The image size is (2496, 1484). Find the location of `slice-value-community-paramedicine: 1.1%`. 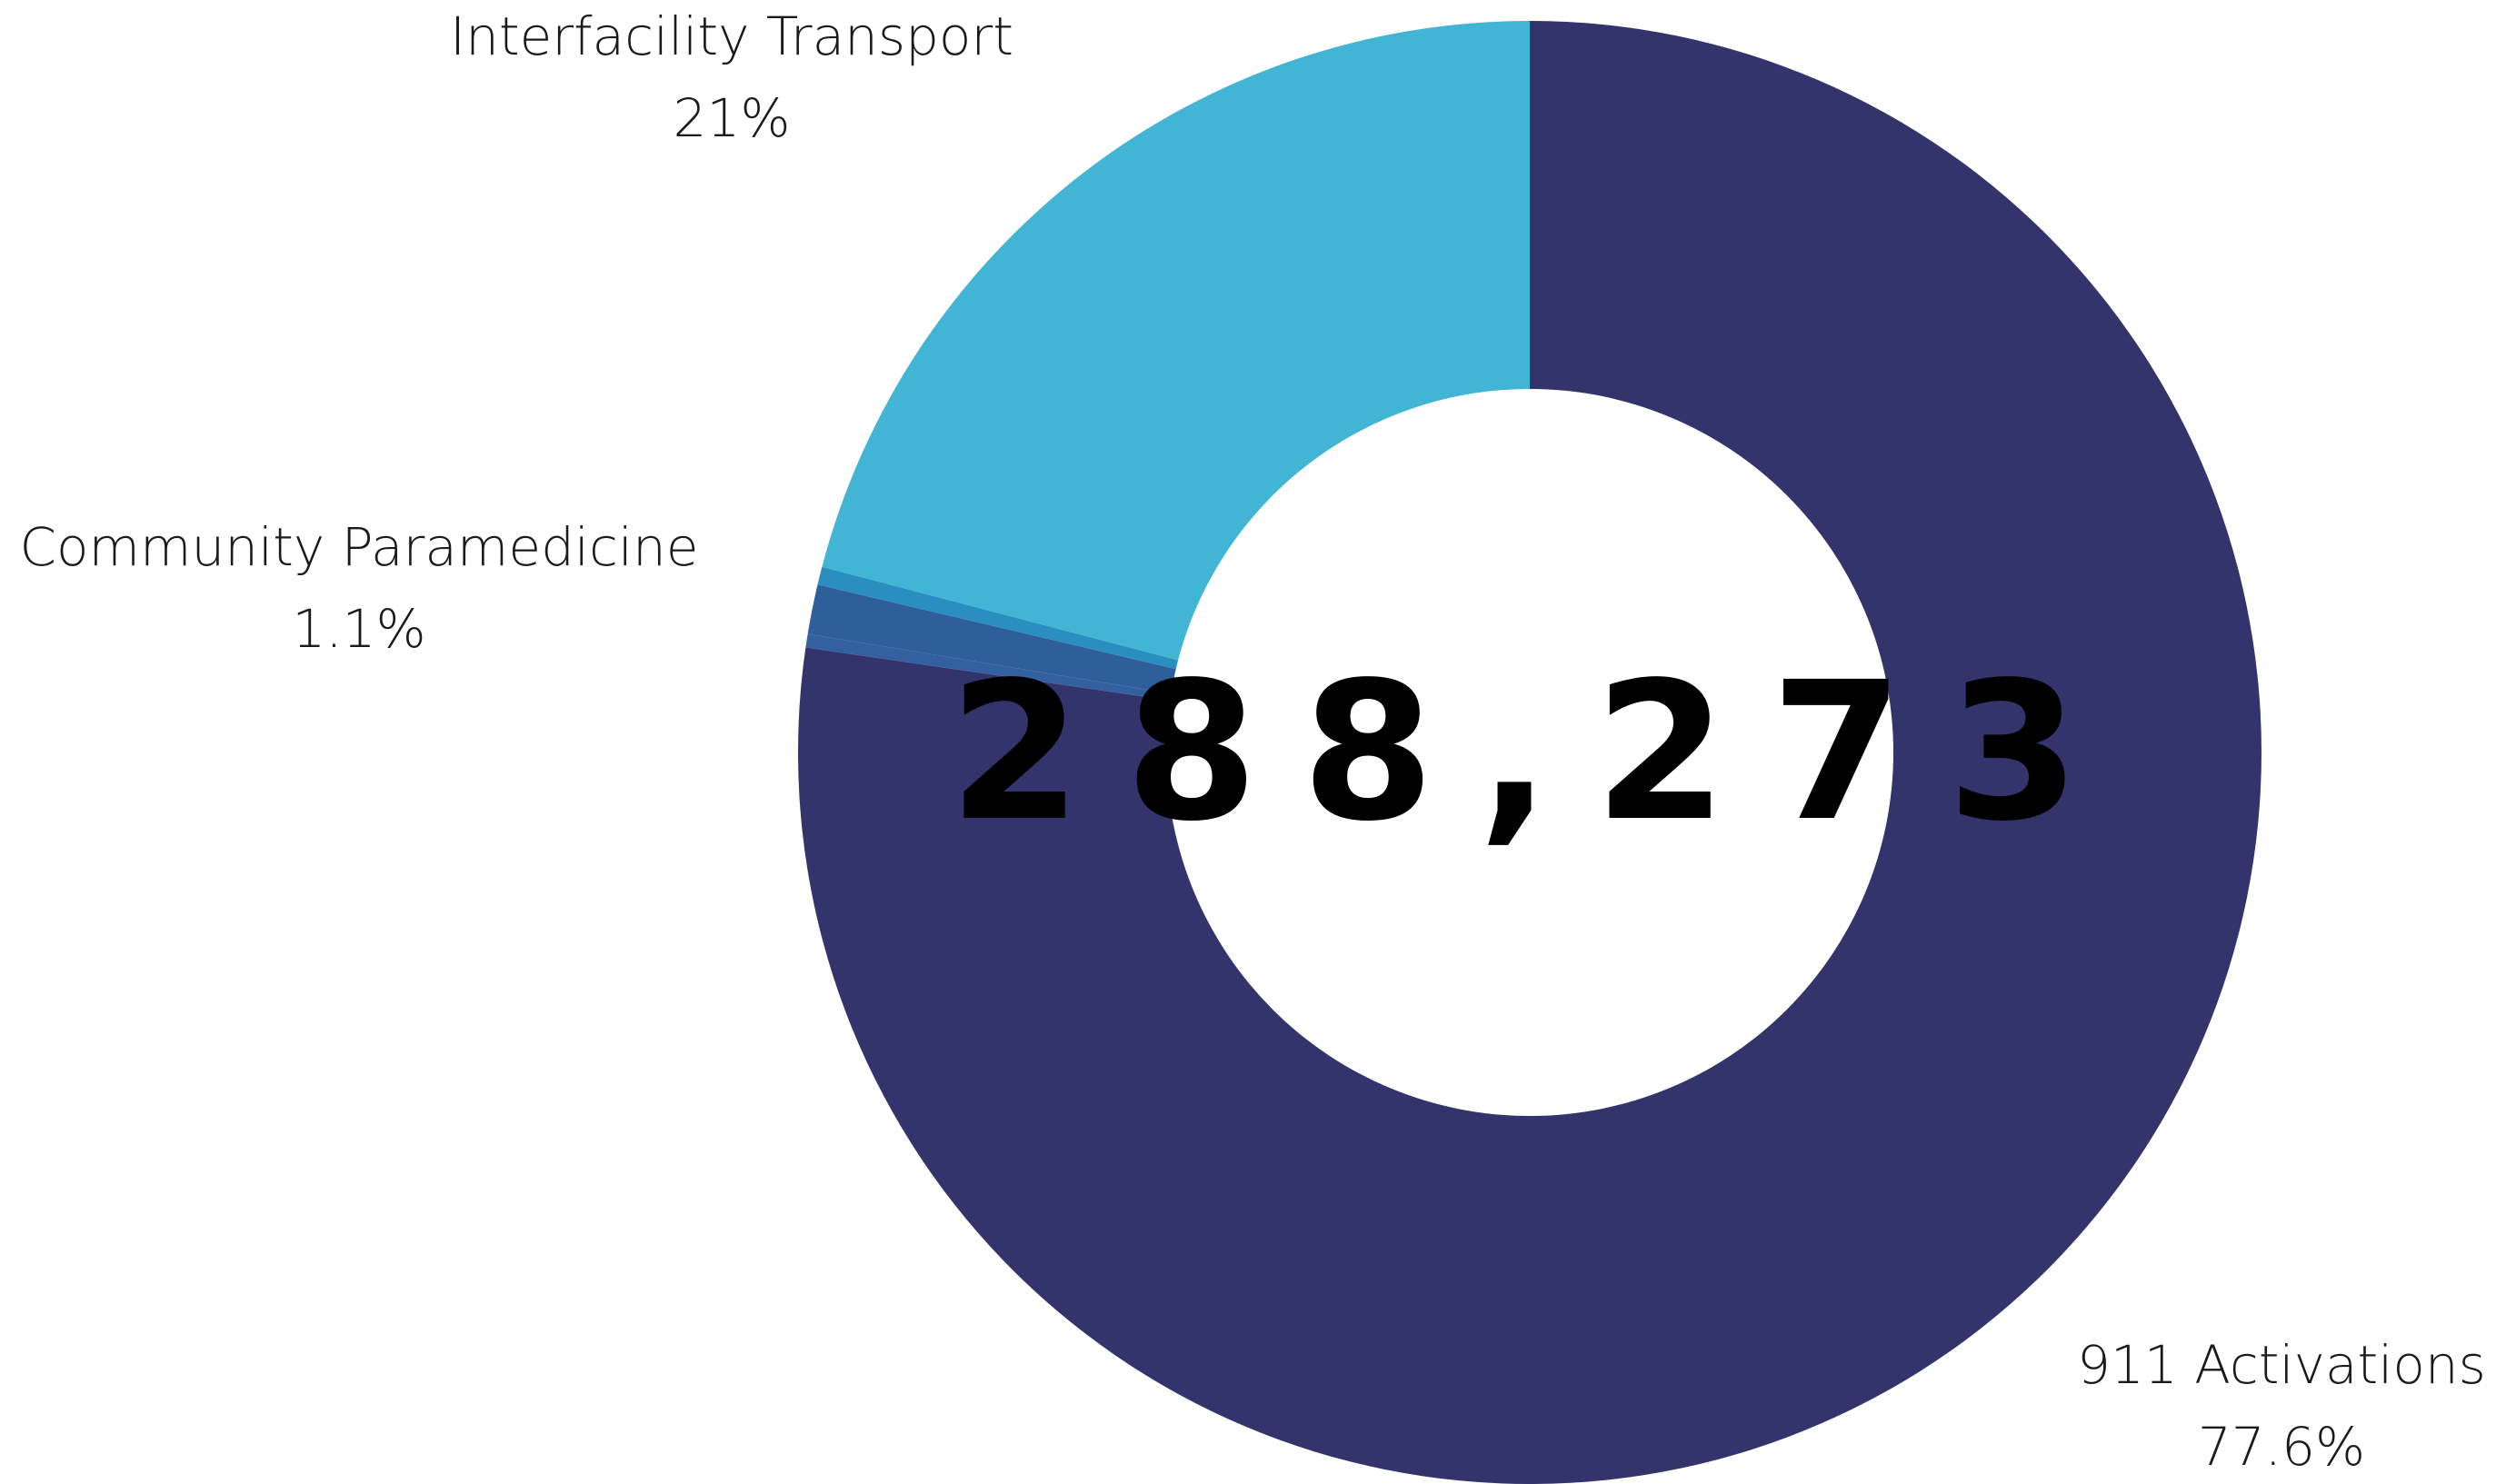

slice-value-community-paramedicine: 1.1% is located at coordinates (358, 629).